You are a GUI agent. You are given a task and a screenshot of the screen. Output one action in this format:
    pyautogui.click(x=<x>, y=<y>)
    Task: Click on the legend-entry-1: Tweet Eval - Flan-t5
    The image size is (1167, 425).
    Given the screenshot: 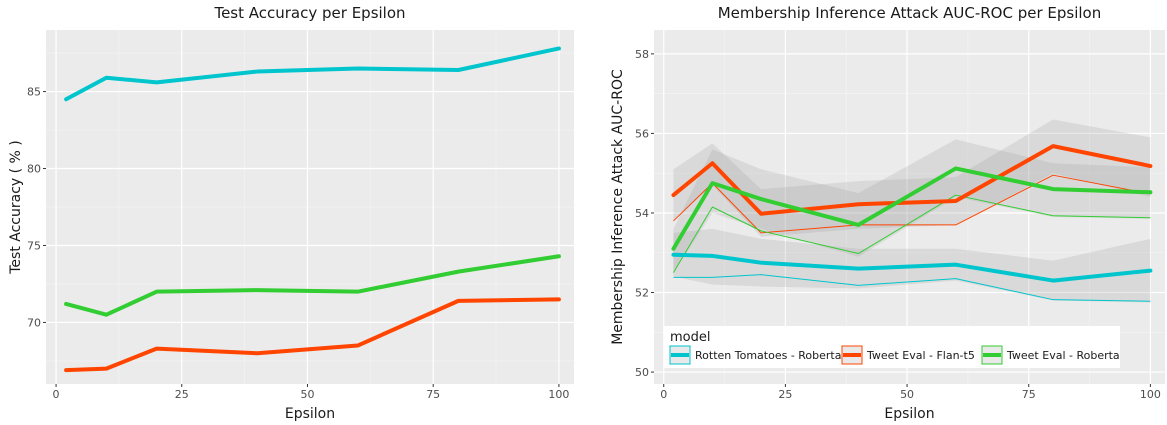 What is the action you would take?
    pyautogui.click(x=920, y=355)
    